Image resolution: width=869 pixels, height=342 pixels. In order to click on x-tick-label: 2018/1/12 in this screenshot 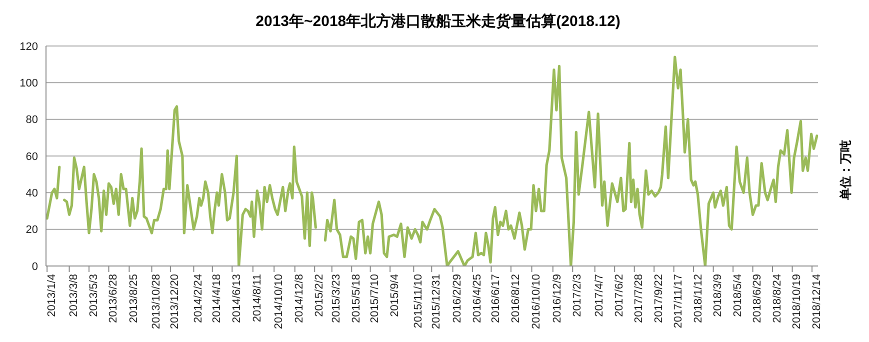, I will do `click(698, 298)`.